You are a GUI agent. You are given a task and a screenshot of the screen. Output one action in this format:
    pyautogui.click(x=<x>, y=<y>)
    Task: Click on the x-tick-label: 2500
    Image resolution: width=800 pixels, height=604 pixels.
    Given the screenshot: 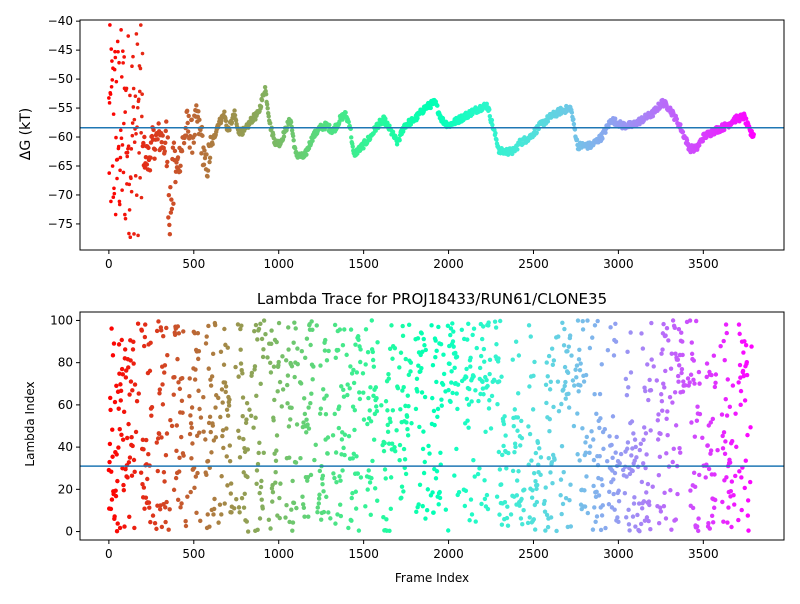 What is the action you would take?
    pyautogui.click(x=533, y=264)
    